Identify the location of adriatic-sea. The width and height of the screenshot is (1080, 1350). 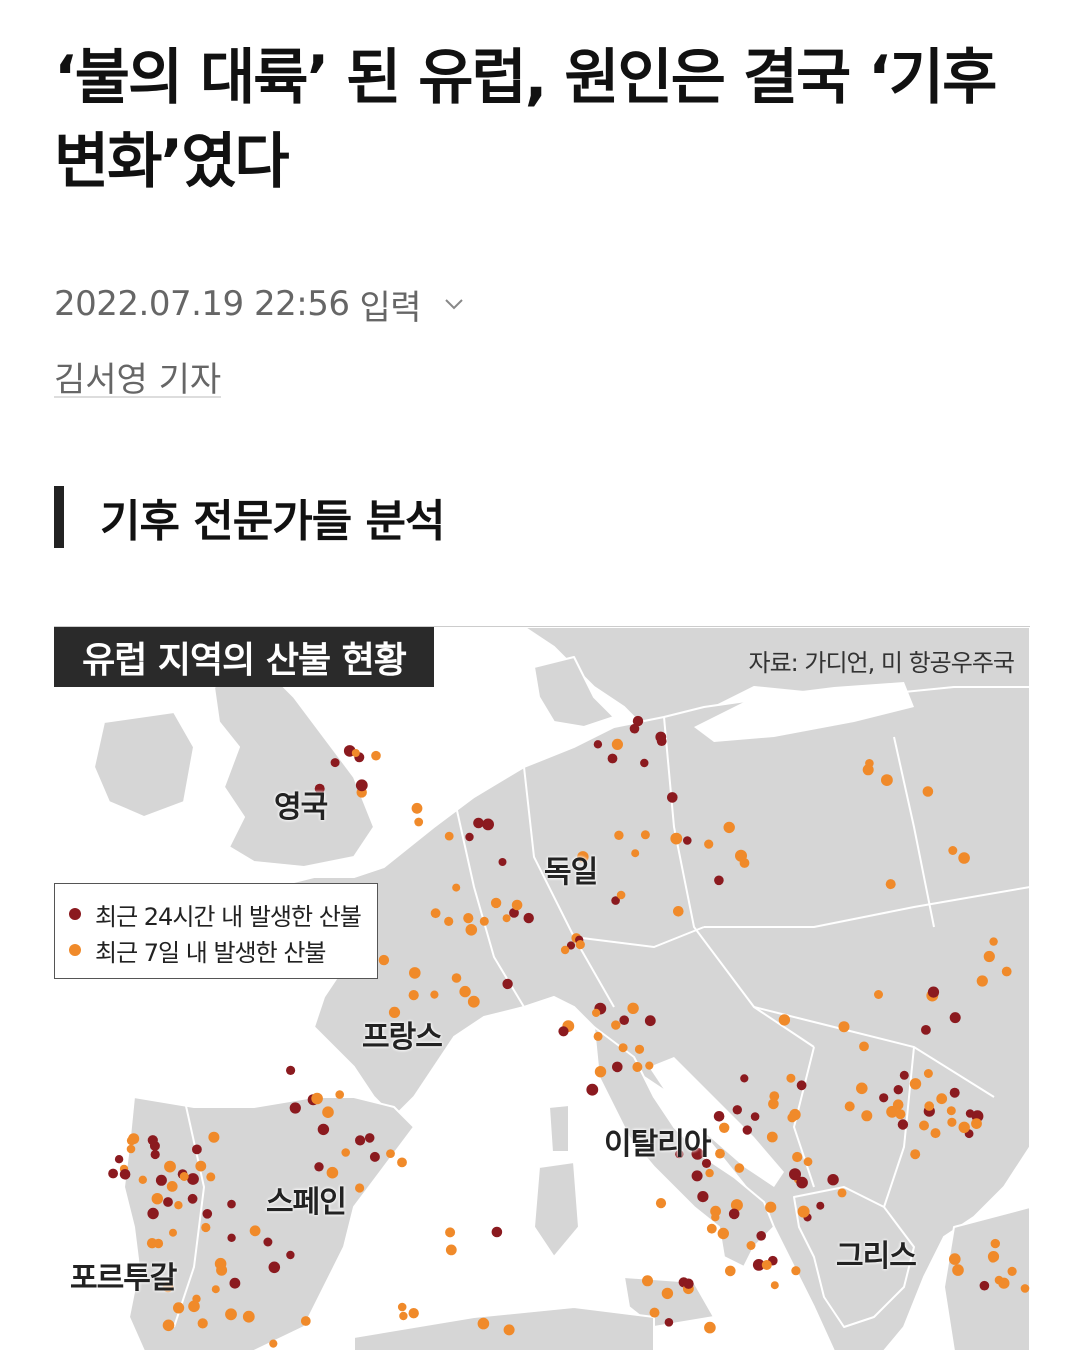
(716, 1122).